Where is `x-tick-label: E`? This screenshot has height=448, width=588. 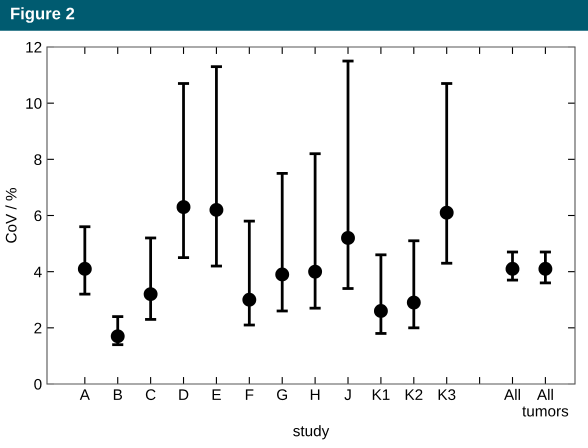 x-tick-label: E is located at coordinates (216, 394).